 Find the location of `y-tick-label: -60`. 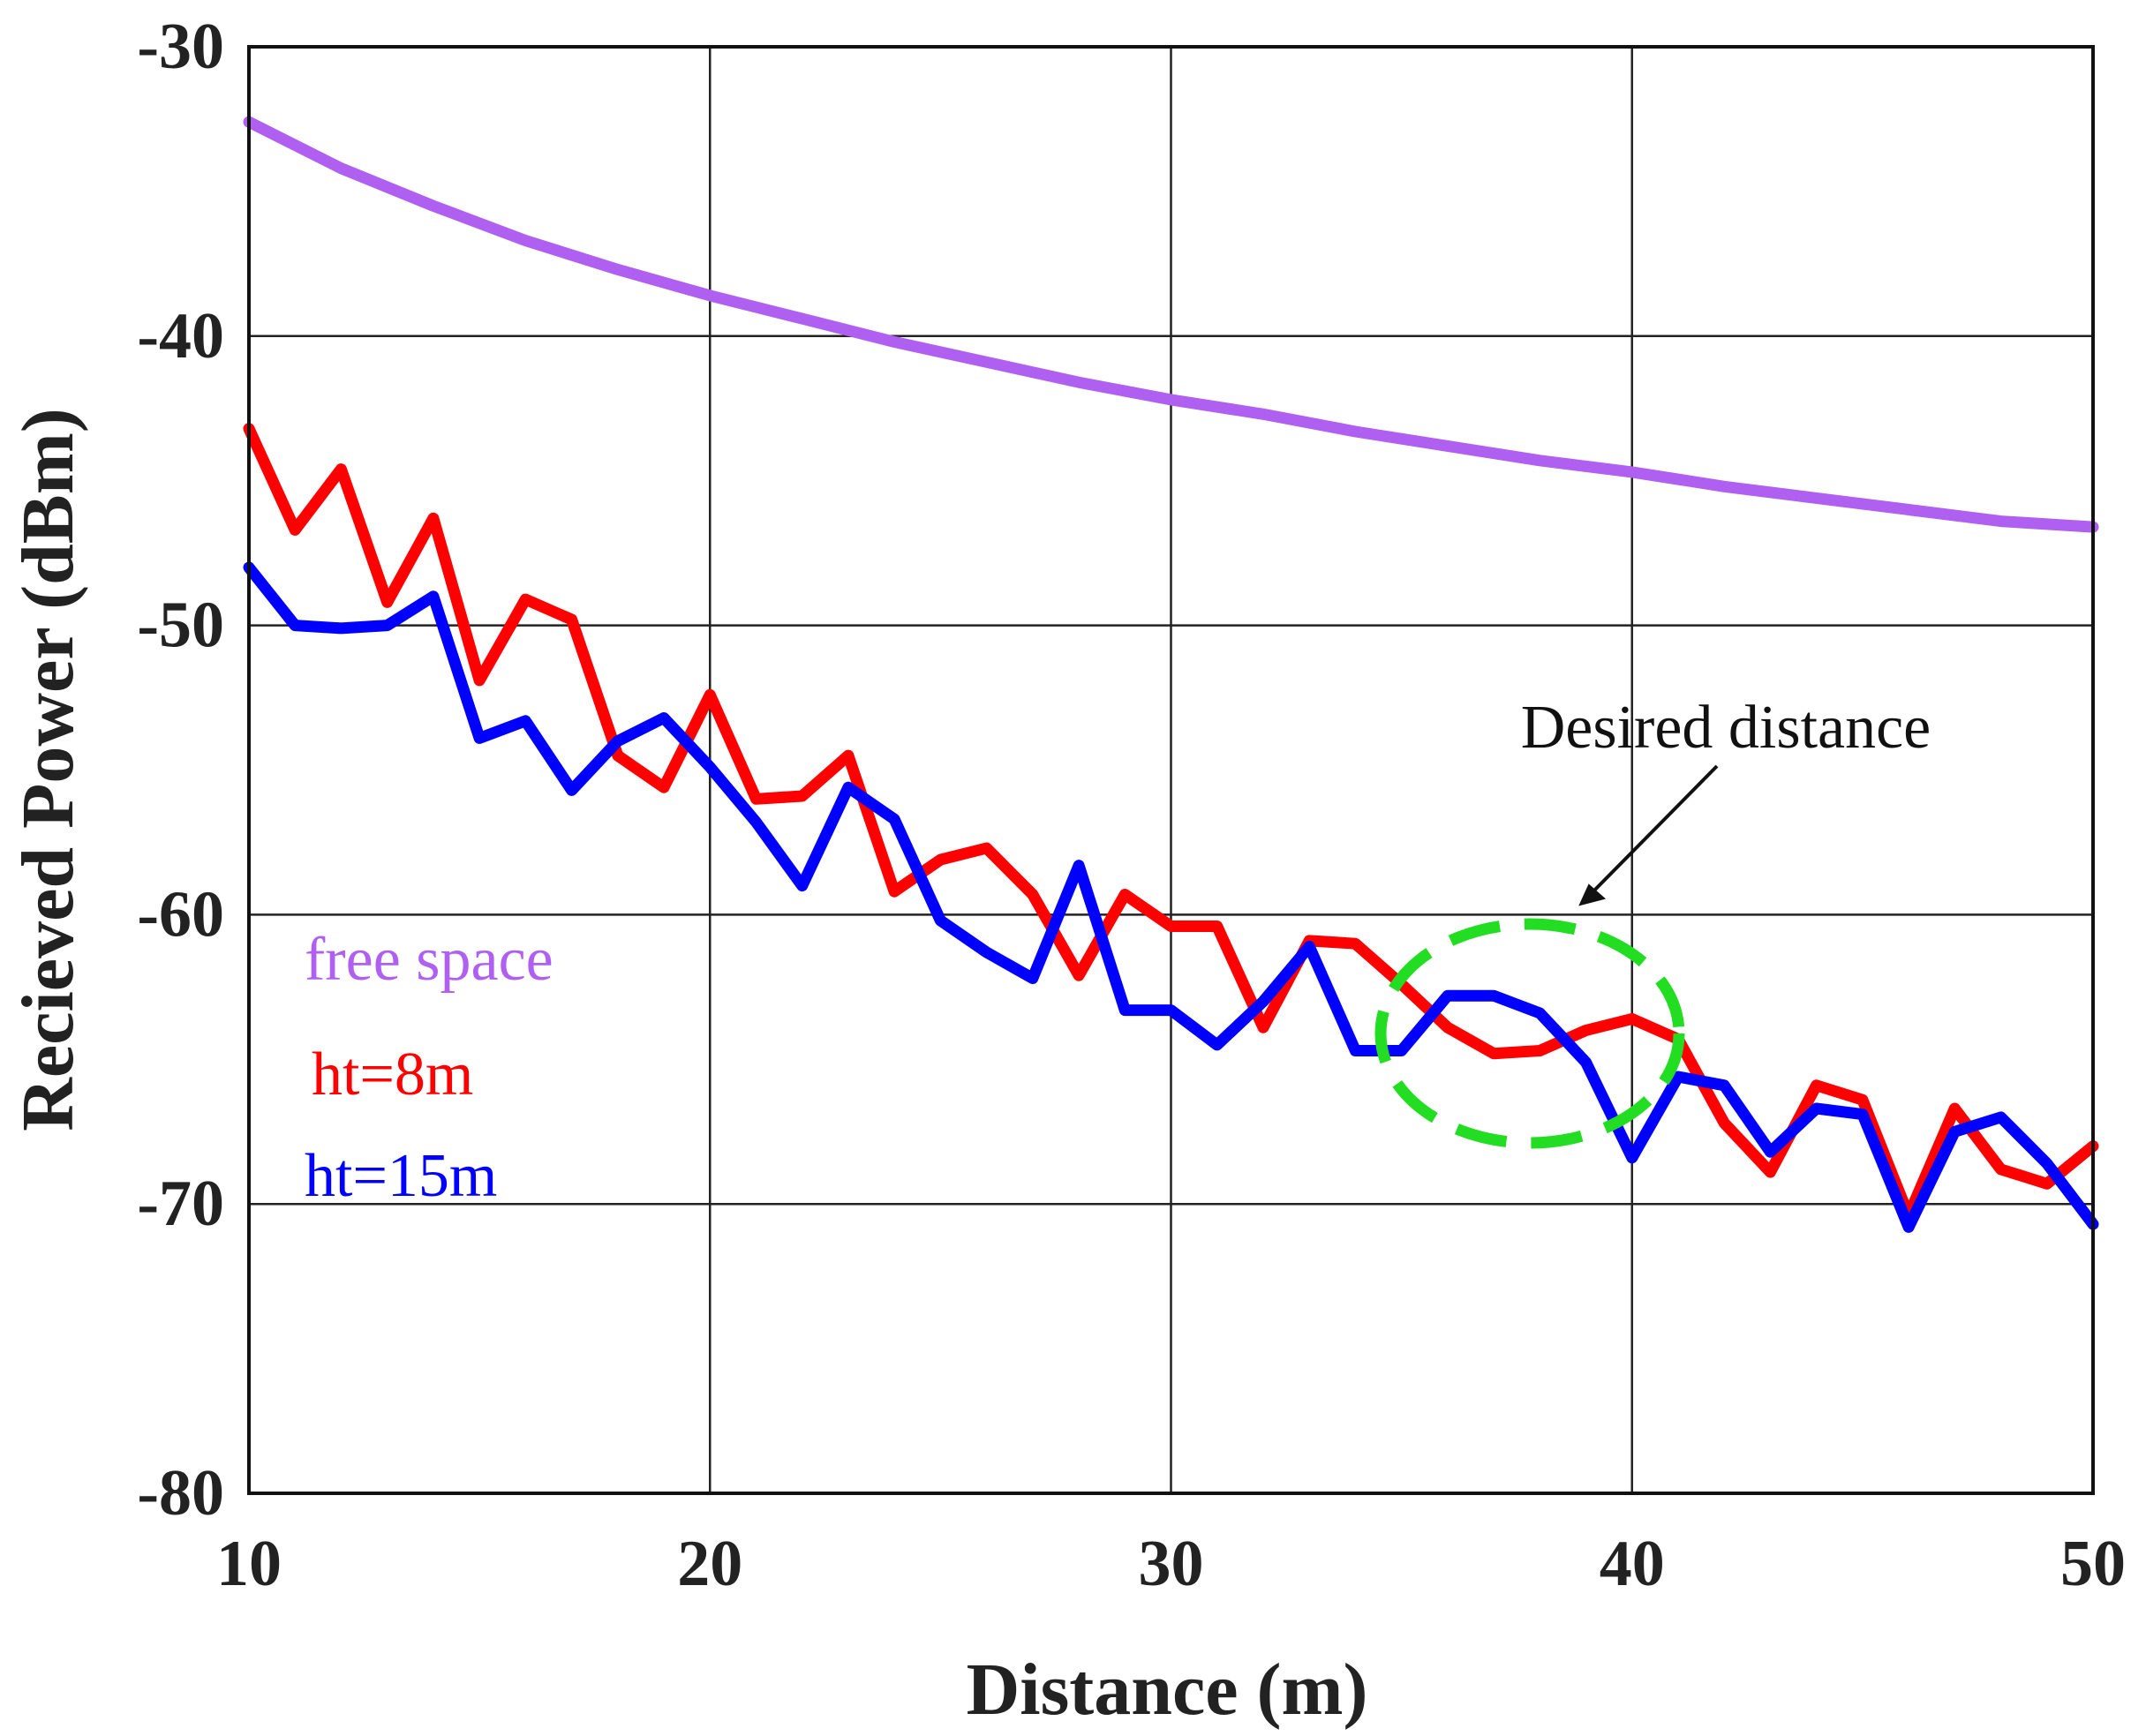

y-tick-label: -60 is located at coordinates (180, 914).